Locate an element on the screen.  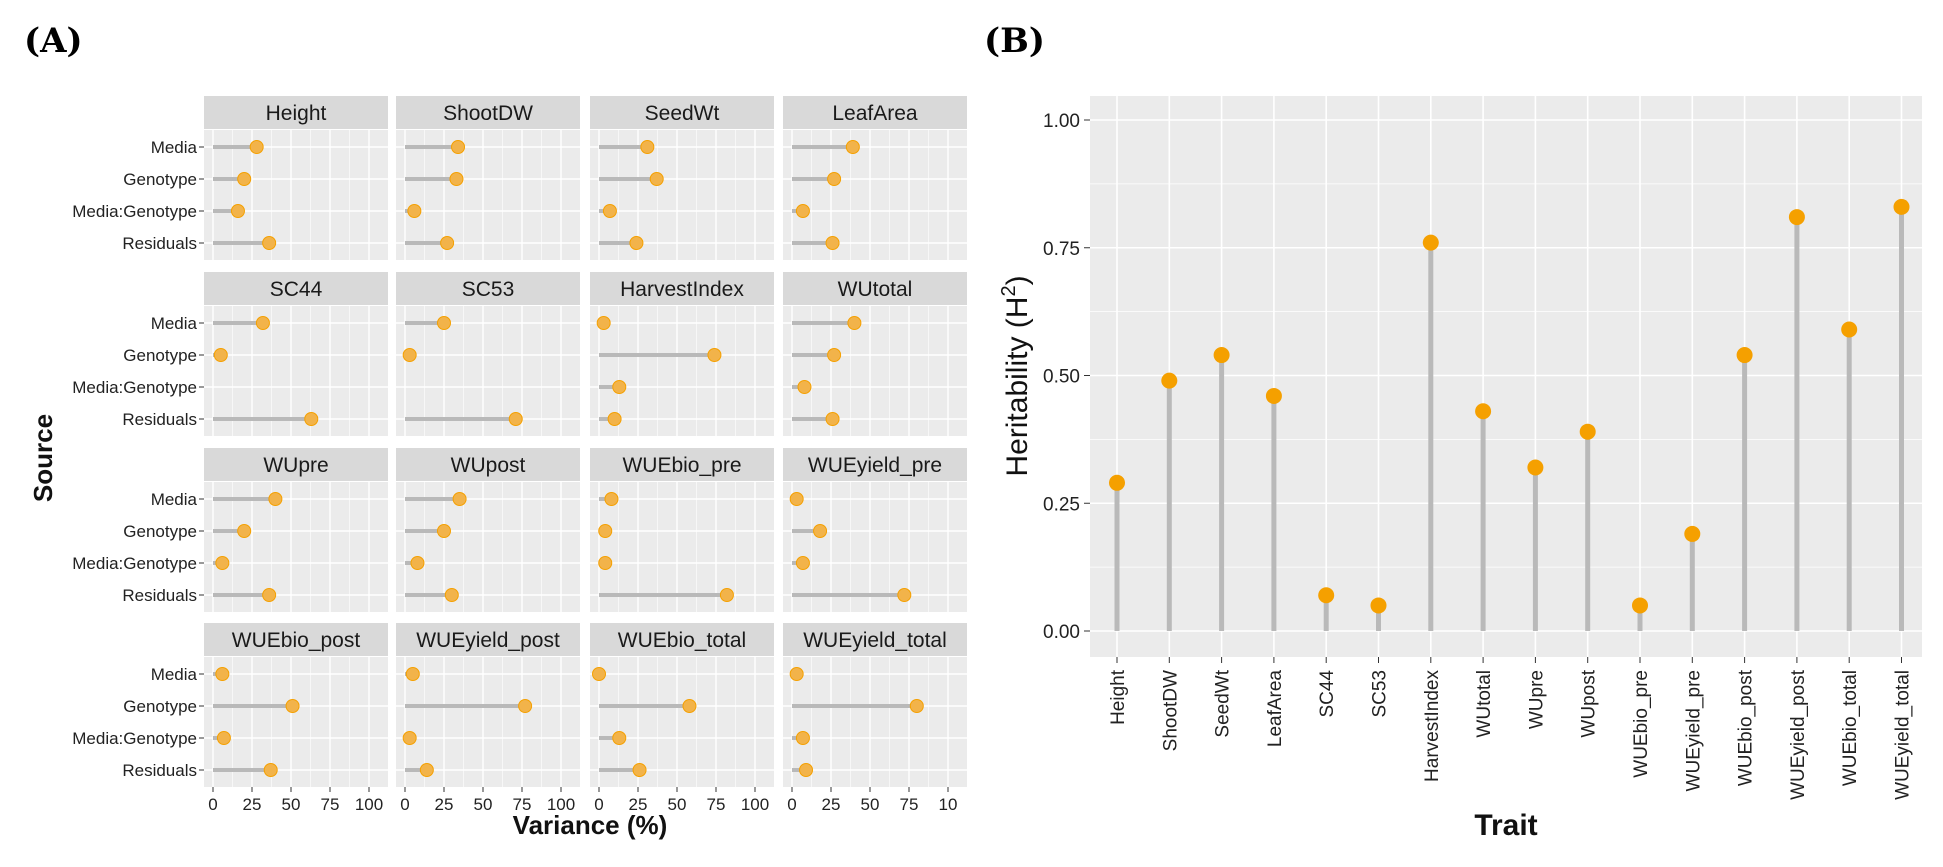
y-axis-title: Heritability (H2) is located at coordinates (1016, 375).